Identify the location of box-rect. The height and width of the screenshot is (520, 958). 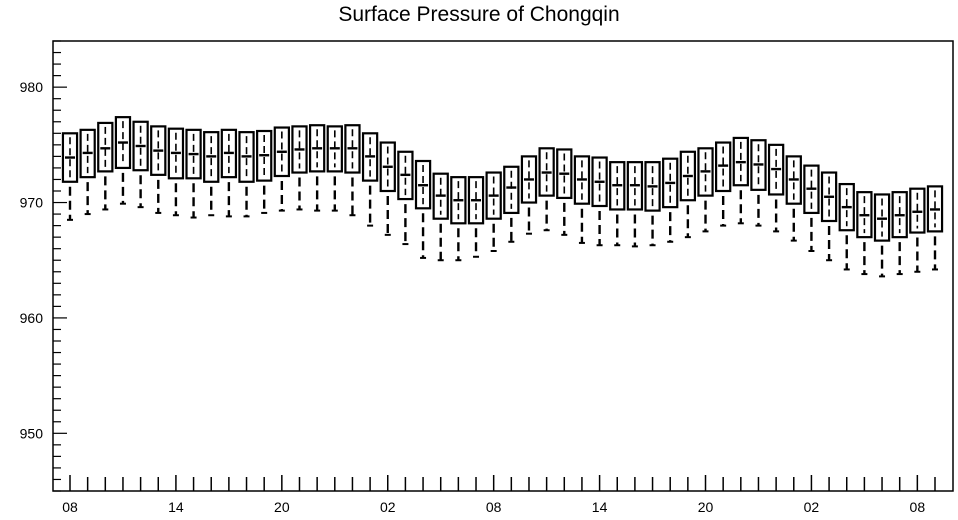
(511, 190).